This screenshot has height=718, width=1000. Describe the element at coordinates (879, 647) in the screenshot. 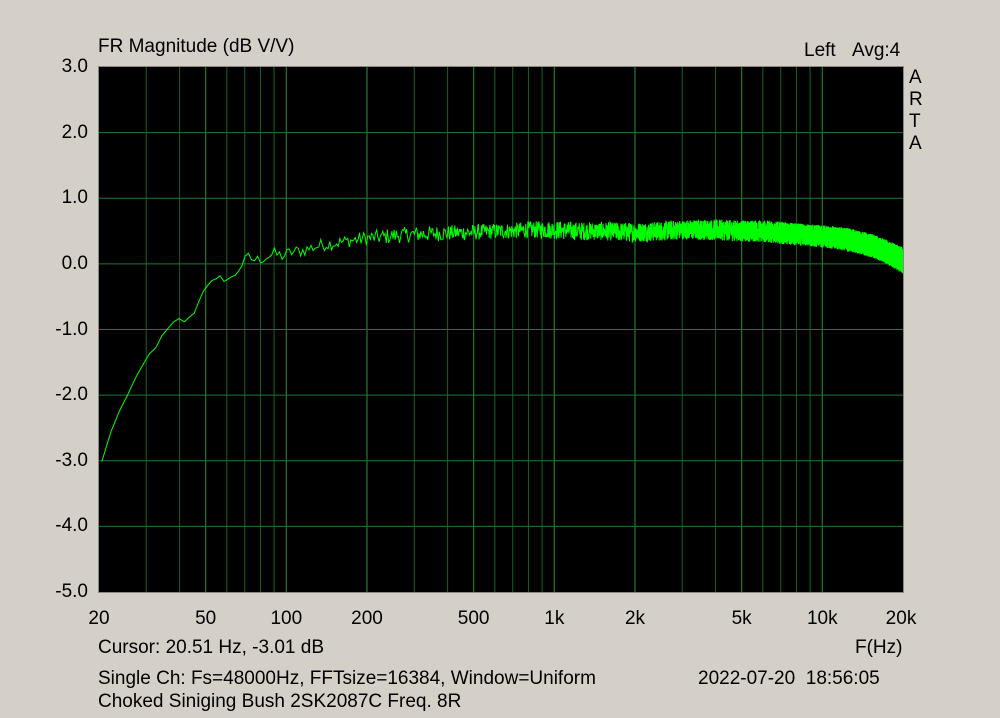

I see `x-axis-label: F(Hz)` at that location.